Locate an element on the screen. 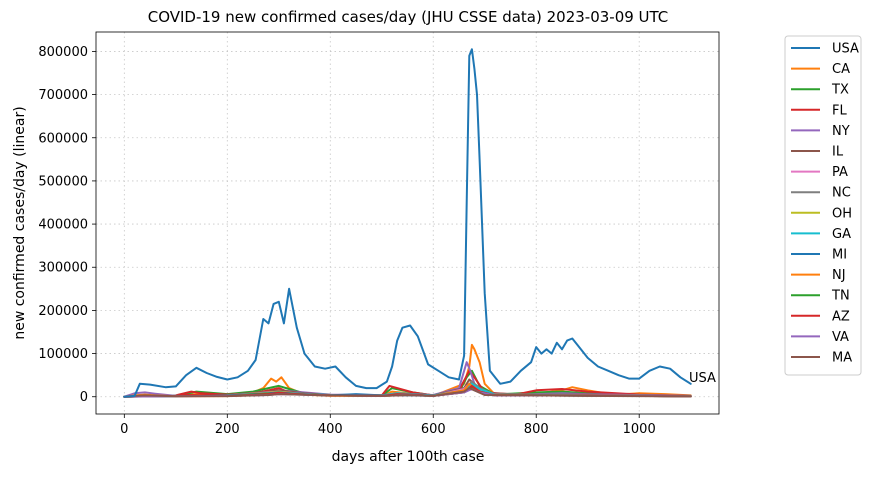  legend-label: AZ is located at coordinates (841, 316).